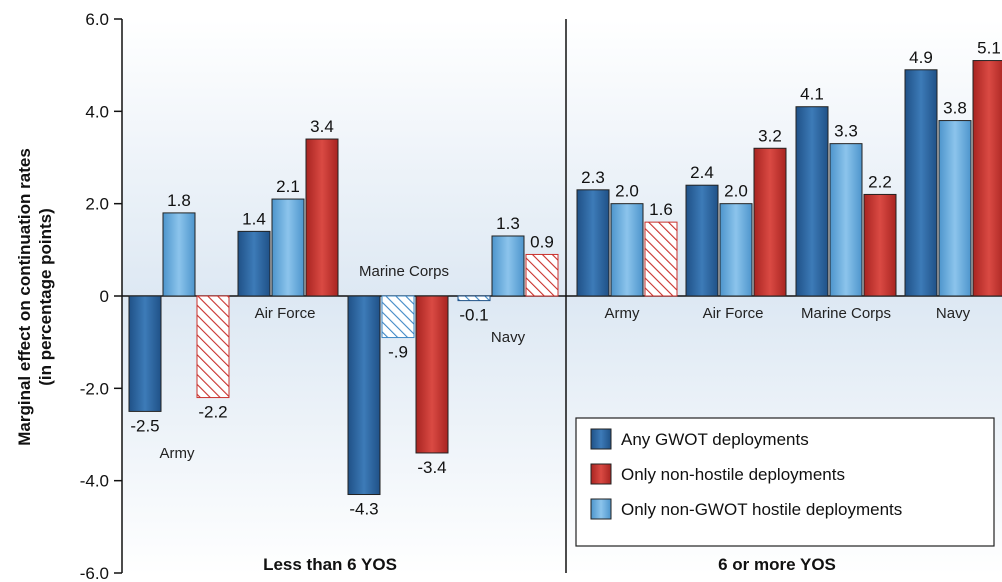 The height and width of the screenshot is (582, 1002). Describe the element at coordinates (431, 467) in the screenshot. I see `bar-value-label: -3.4` at that location.